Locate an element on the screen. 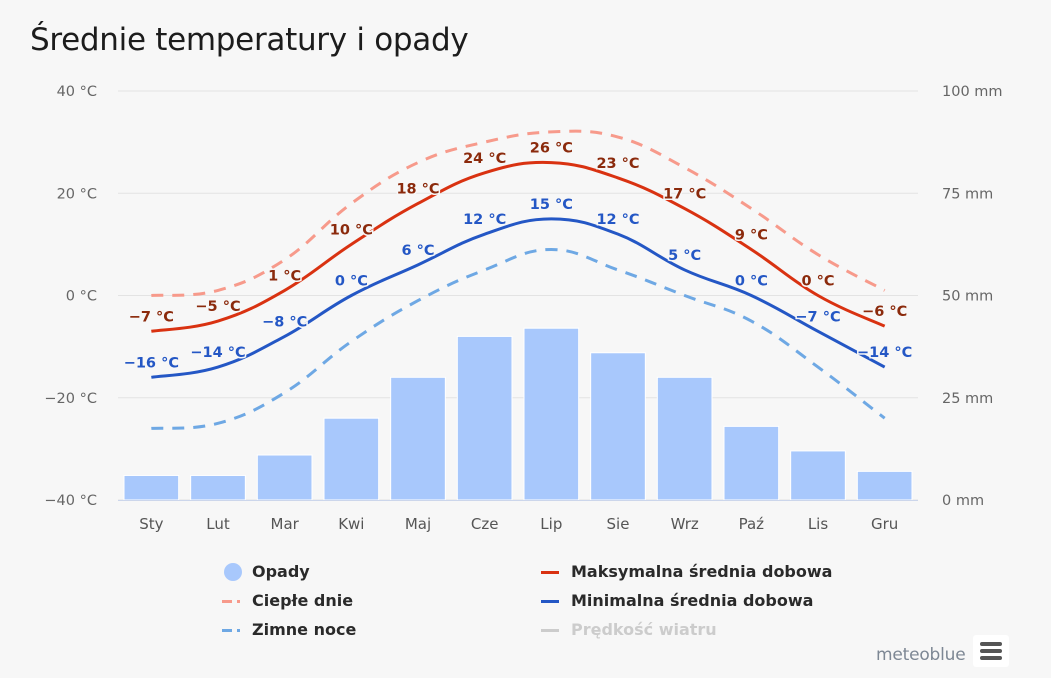 The height and width of the screenshot is (678, 1051). hamburger-menu-icon is located at coordinates (991, 651).